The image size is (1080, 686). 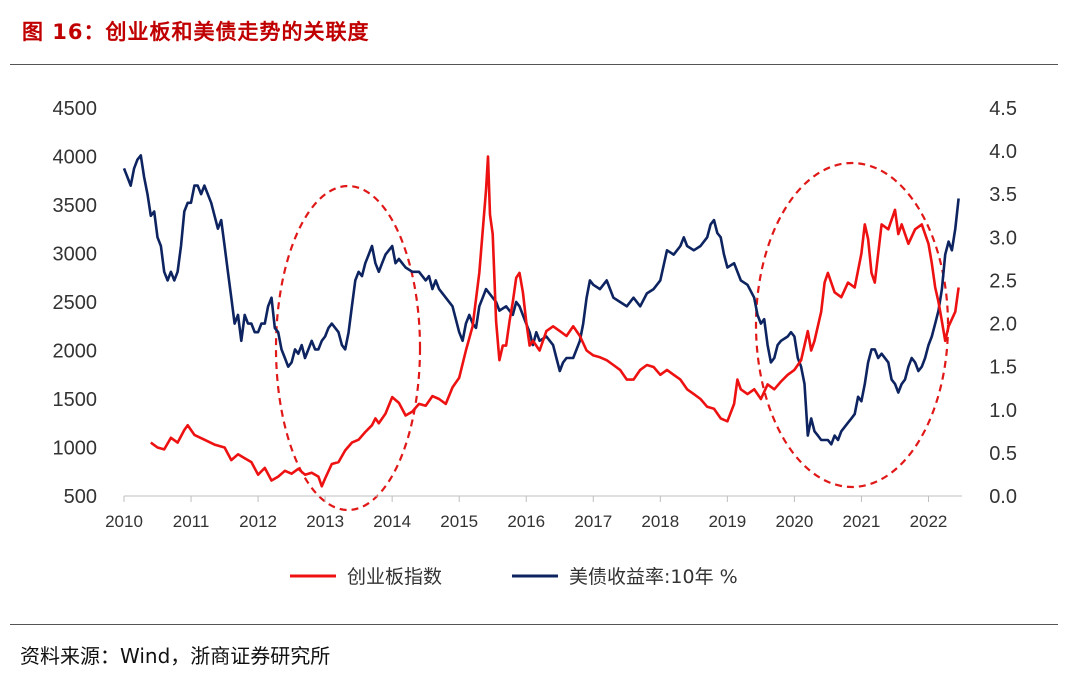 I want to click on y-left-tick-label: 3500, so click(x=75, y=206).